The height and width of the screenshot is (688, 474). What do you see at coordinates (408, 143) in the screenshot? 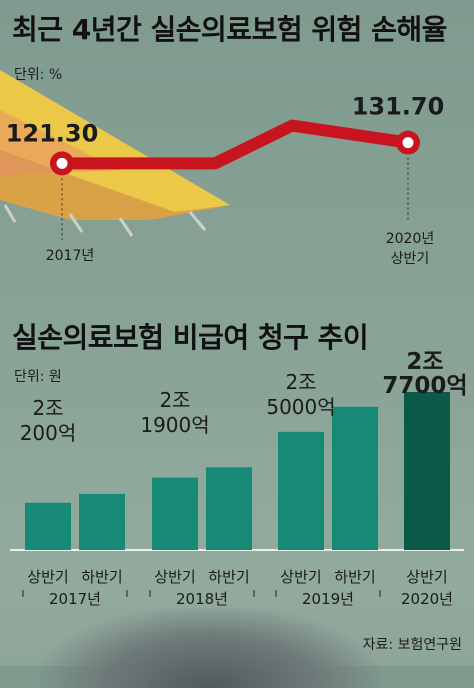
I see `point-2020-h1-center` at bounding box center [408, 143].